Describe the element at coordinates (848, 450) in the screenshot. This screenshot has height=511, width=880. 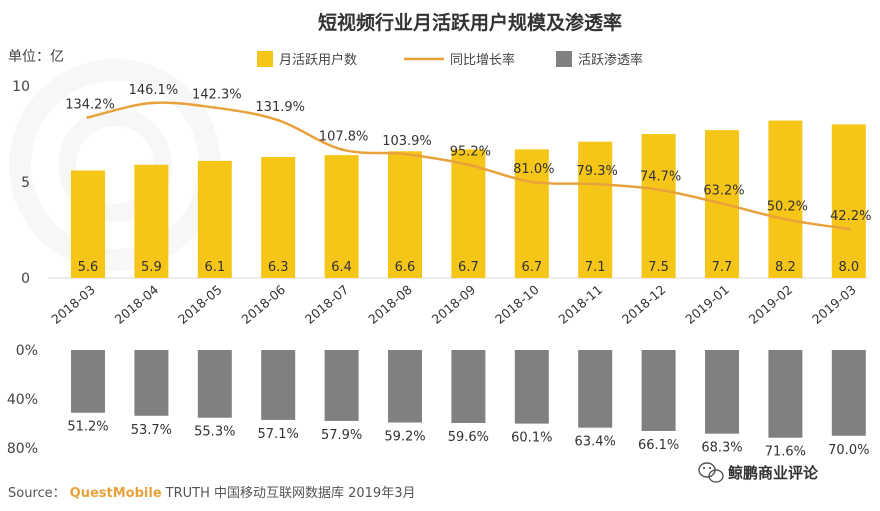
I see `penetration-value-label: 70.0%` at that location.